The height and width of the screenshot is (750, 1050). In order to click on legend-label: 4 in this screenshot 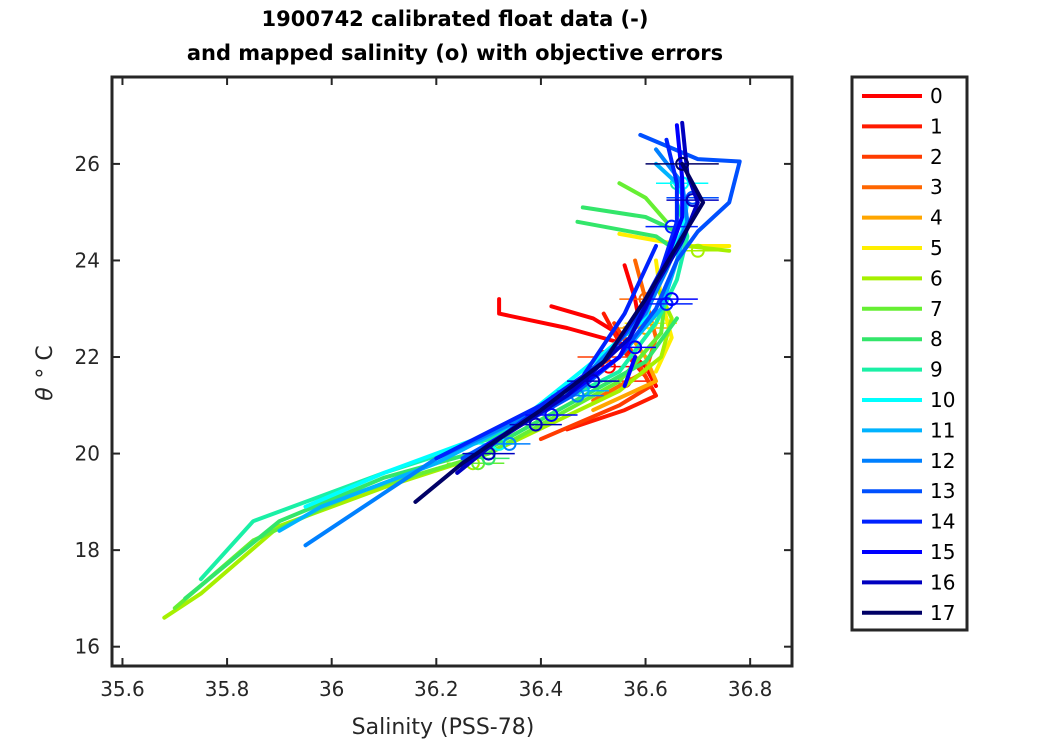, I will do `click(936, 218)`.